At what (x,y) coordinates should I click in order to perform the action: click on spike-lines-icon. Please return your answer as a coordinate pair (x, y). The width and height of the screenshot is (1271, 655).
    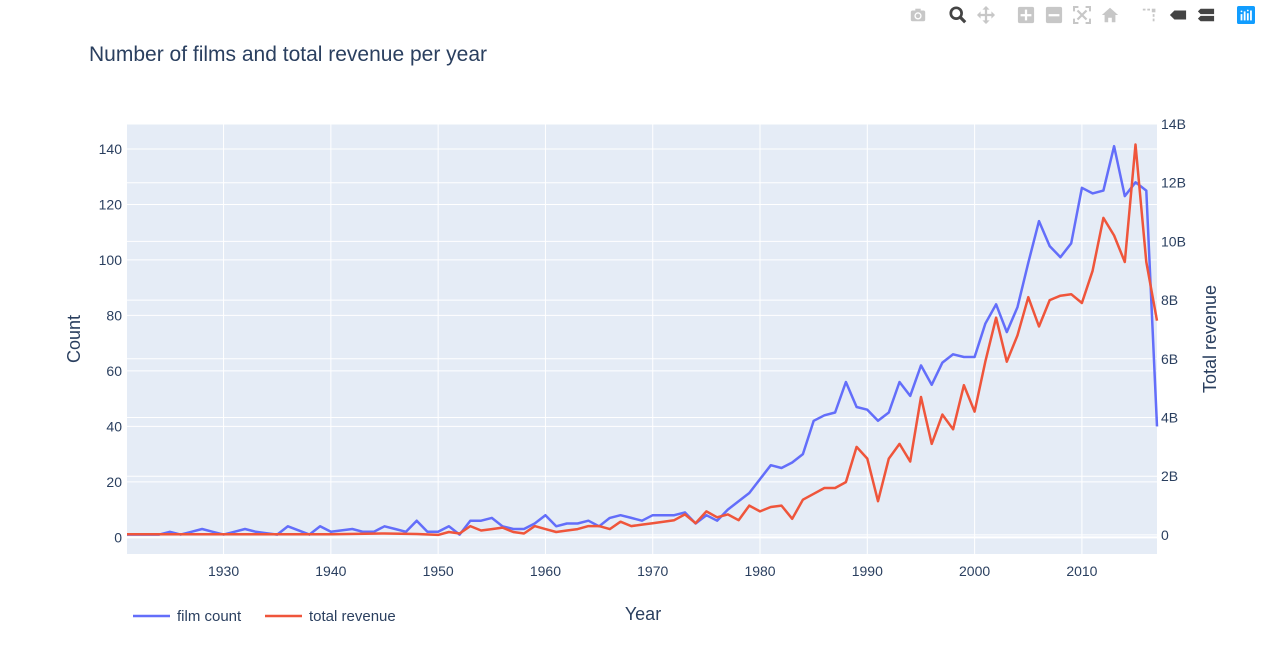
    Looking at the image, I should click on (1150, 15).